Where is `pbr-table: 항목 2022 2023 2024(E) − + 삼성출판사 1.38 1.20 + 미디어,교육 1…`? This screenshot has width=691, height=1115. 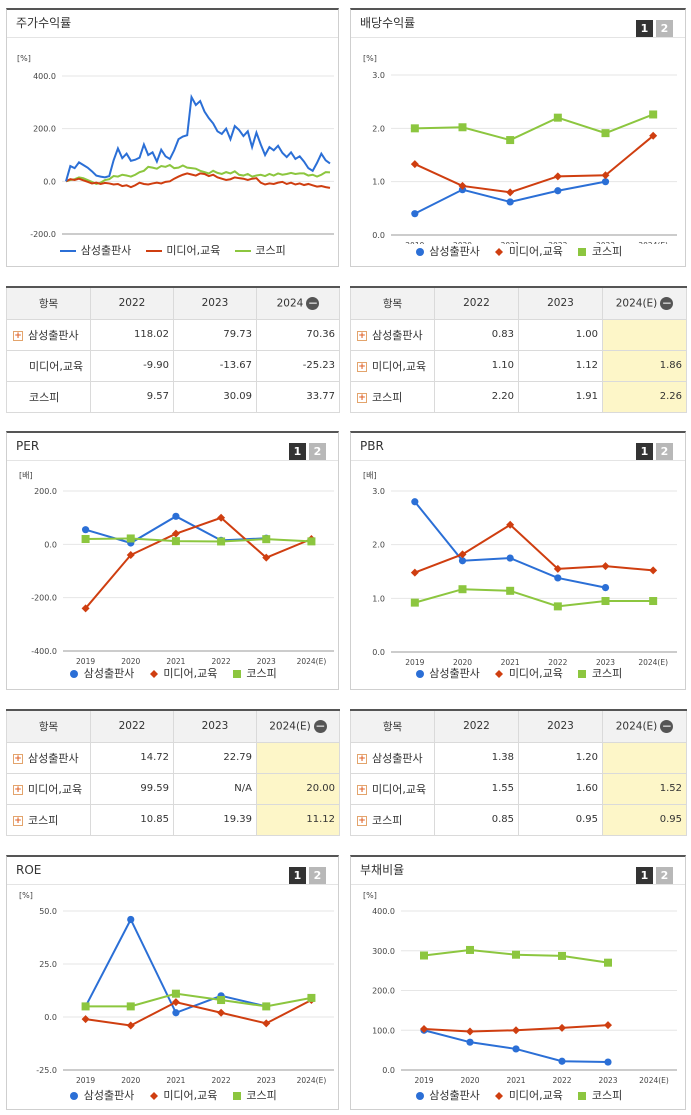 pbr-table: 항목 2022 2023 2024(E) − + 삼성출판사 1.38 1.20 + 미디어,교육 1… is located at coordinates (518, 772).